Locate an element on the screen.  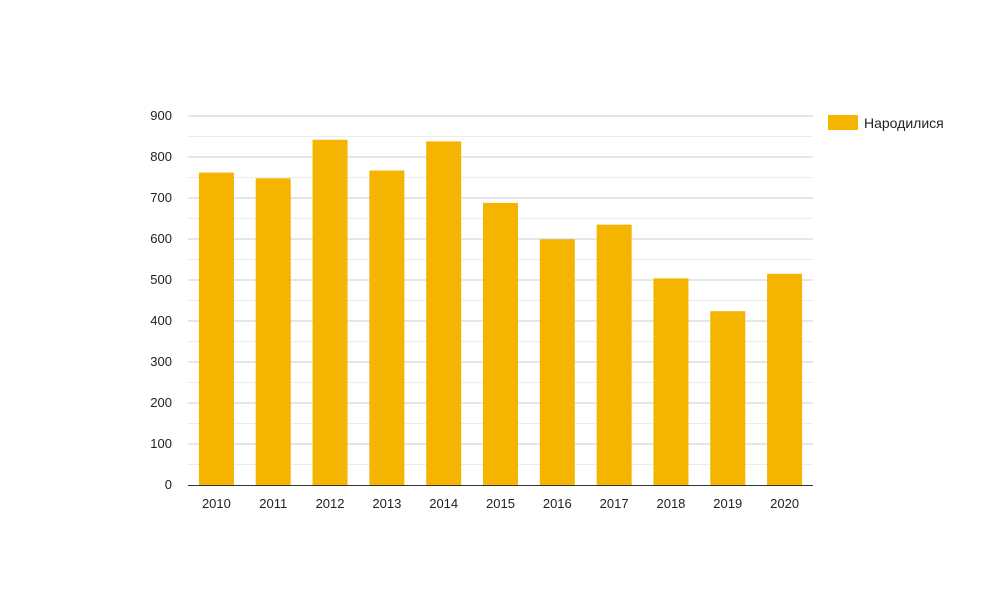
y-tick-label: 400 is located at coordinates (161, 320).